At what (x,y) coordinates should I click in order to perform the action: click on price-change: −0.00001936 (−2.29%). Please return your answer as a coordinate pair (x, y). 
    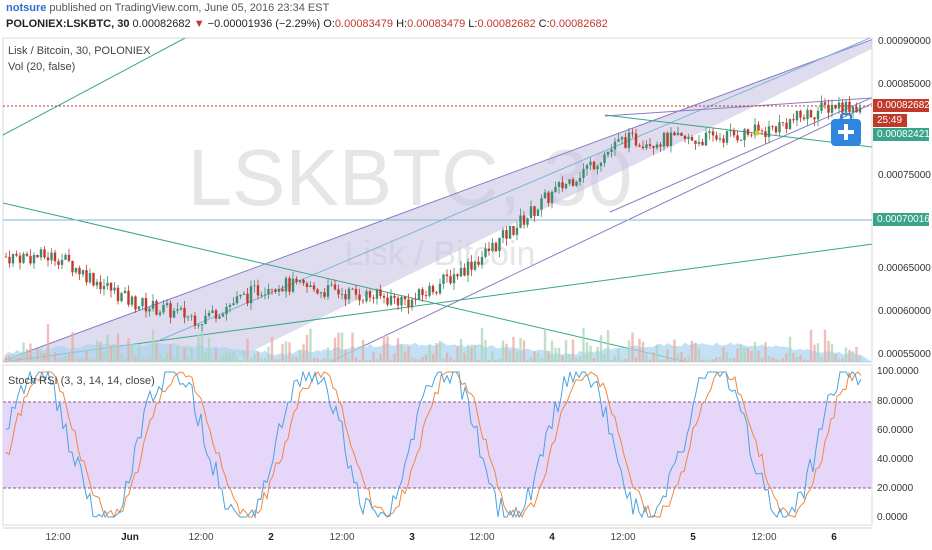
    Looking at the image, I should click on (264, 24).